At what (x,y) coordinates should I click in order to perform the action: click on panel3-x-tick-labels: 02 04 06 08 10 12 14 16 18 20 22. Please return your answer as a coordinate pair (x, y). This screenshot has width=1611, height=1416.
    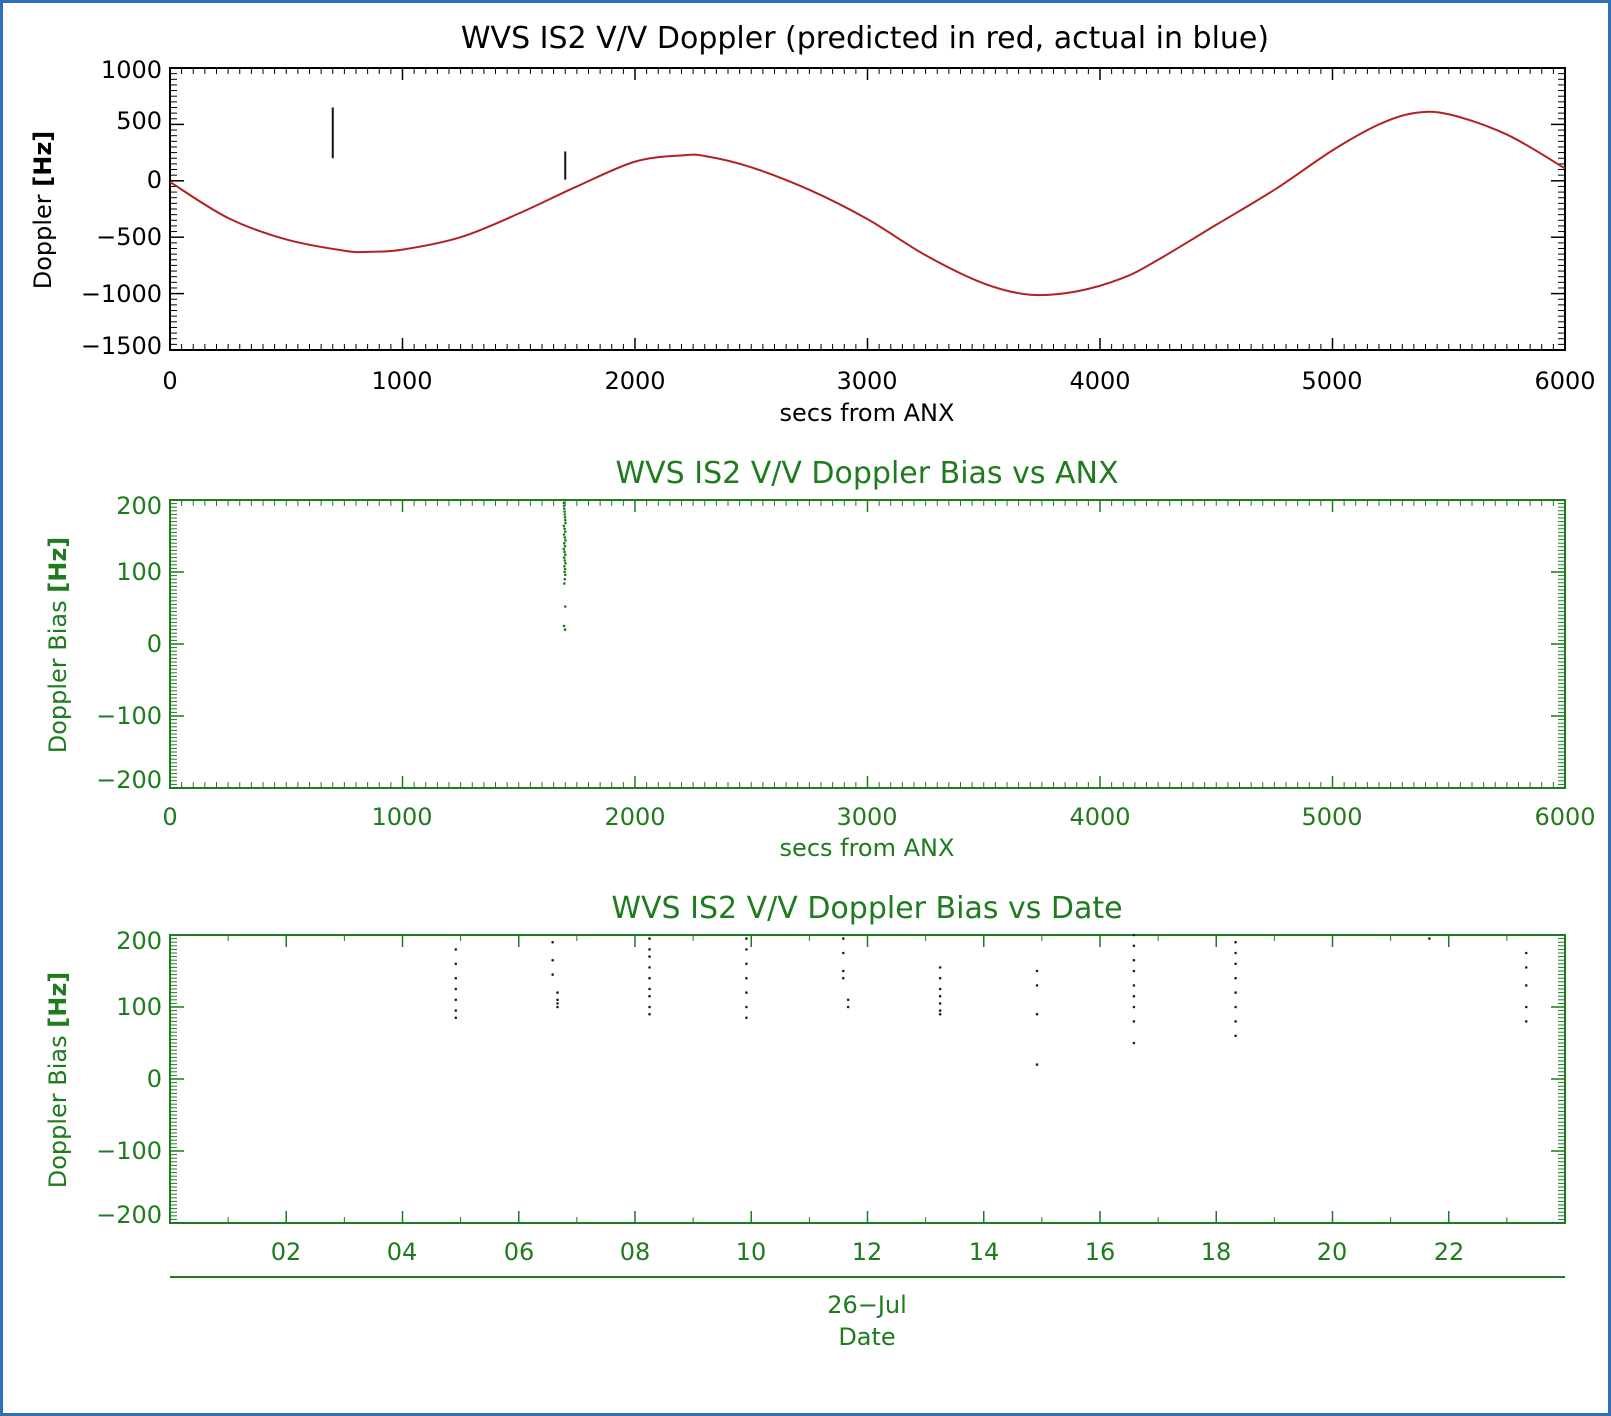
    Looking at the image, I should click on (868, 1252).